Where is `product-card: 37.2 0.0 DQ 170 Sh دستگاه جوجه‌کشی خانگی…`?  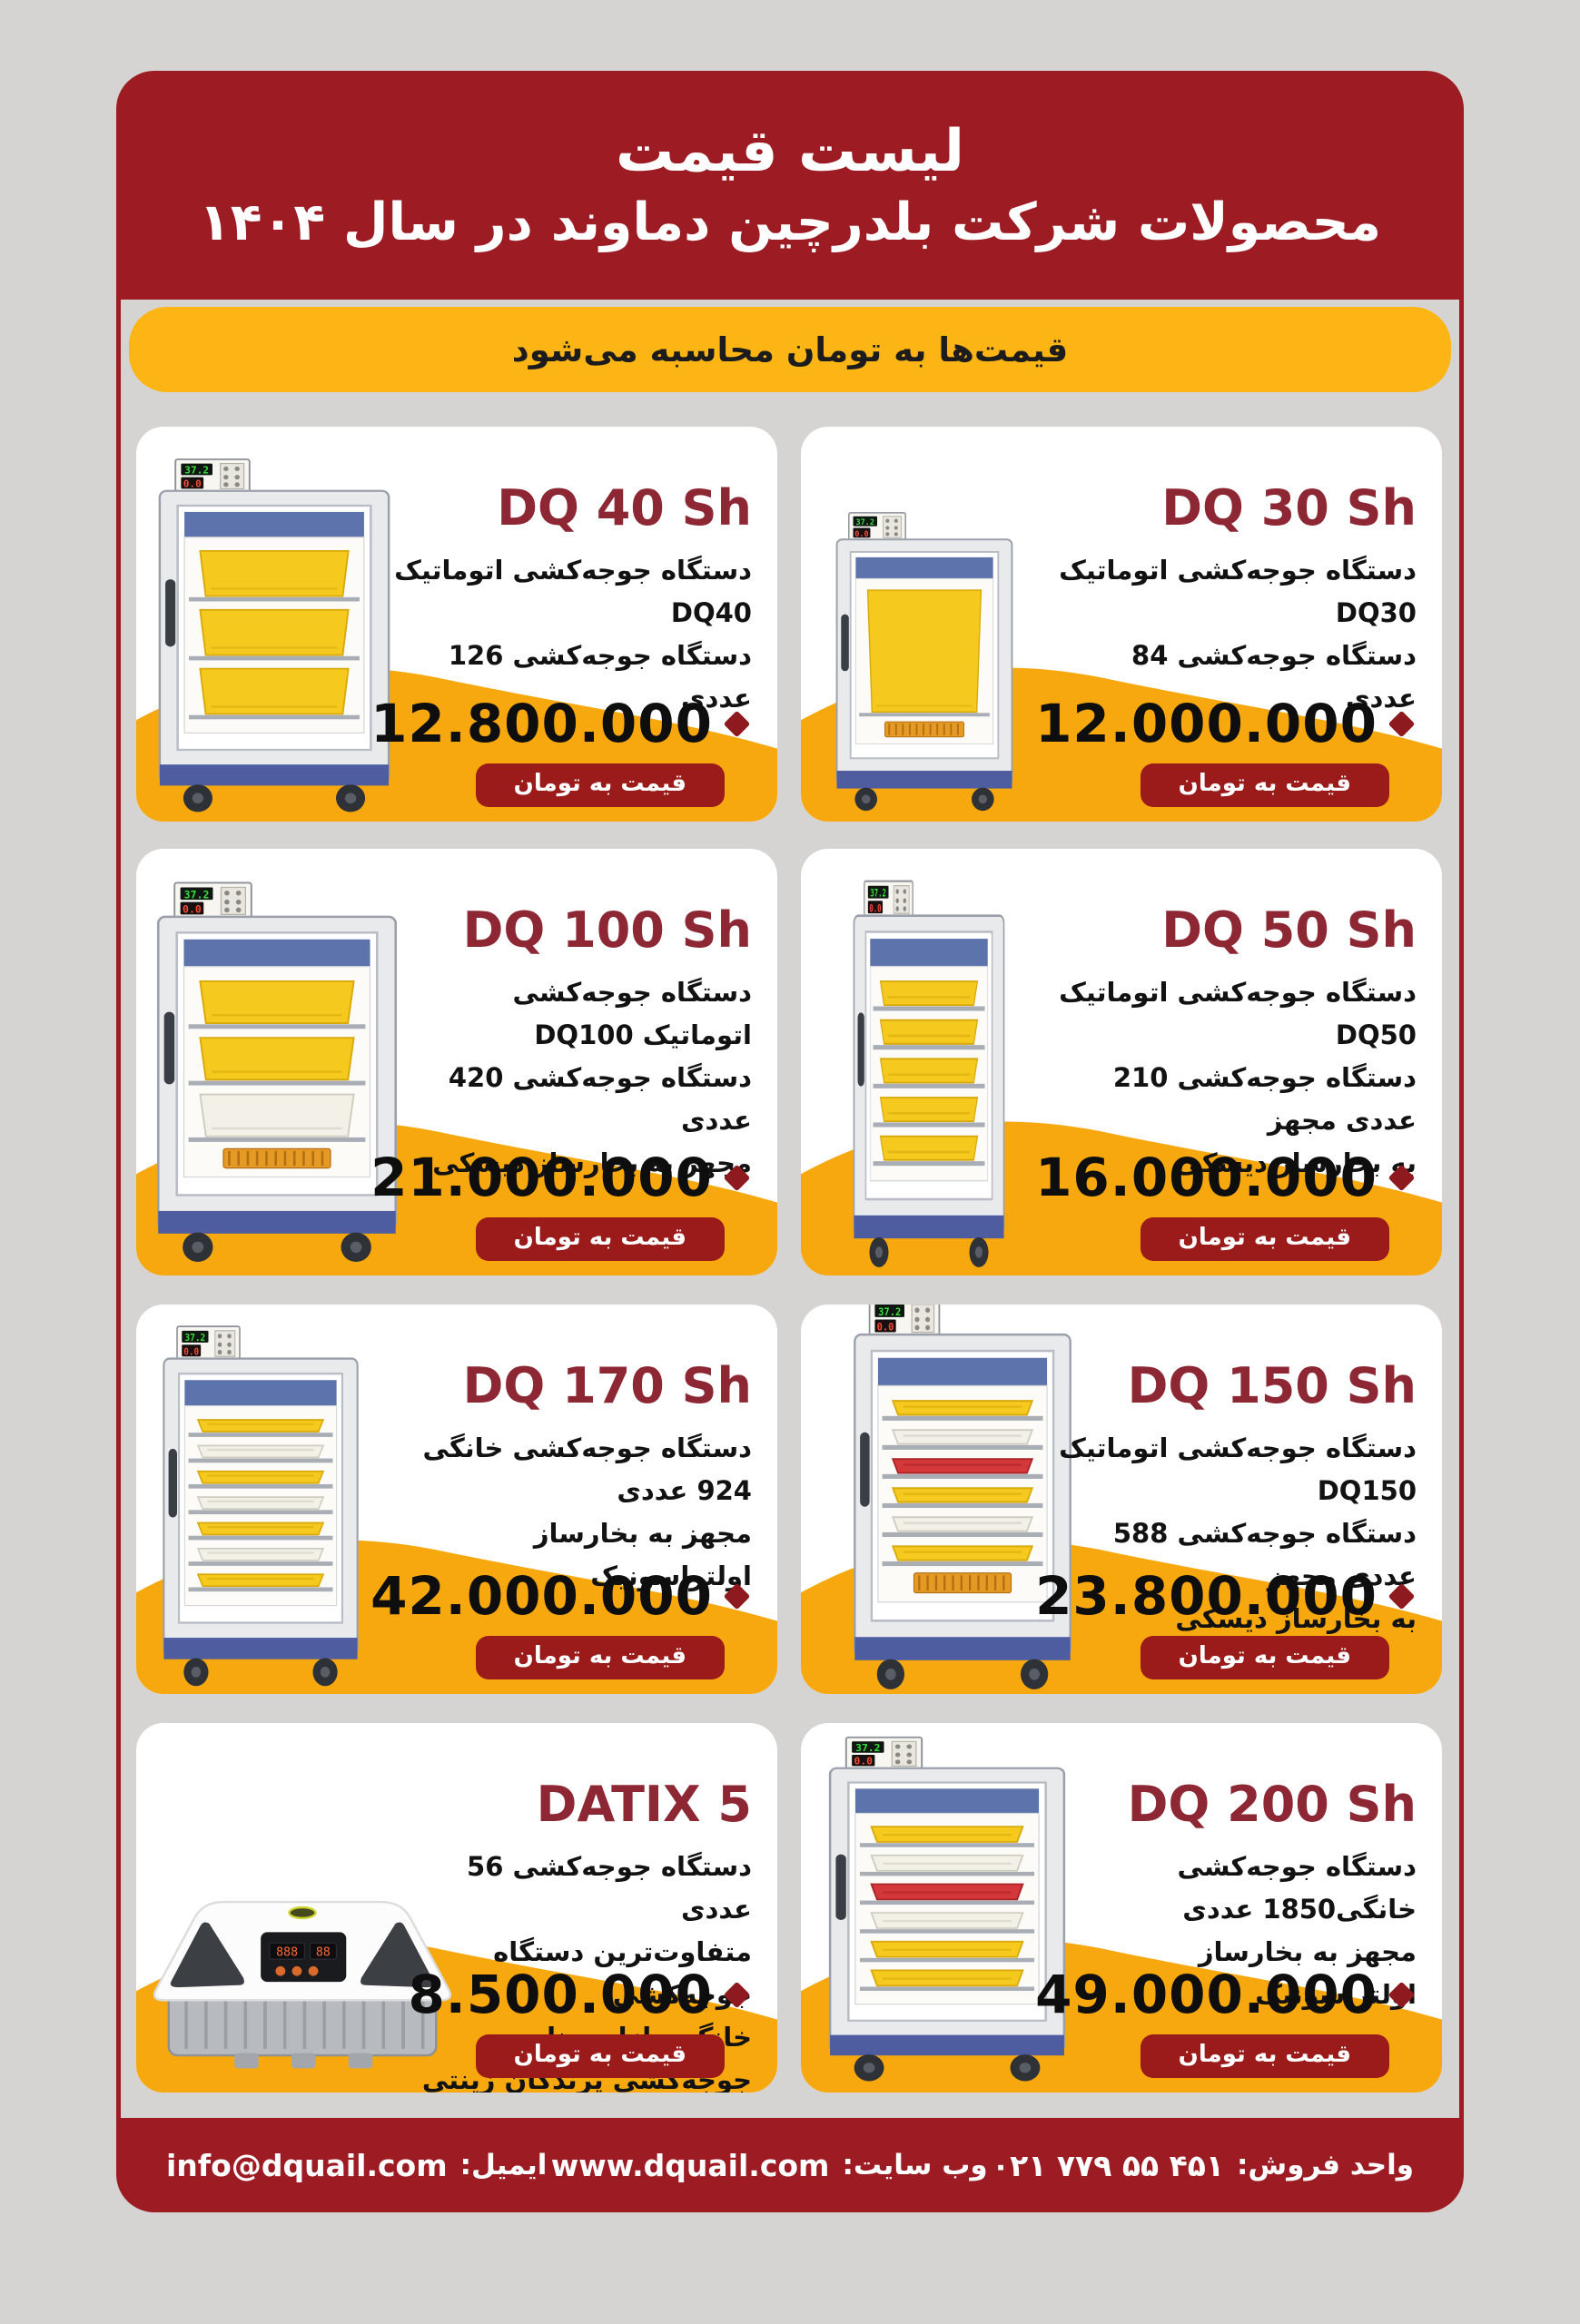
product-card: 37.2 0.0 DQ 170 Sh دستگاه جوجه‌کشی خانگی… is located at coordinates (457, 1499).